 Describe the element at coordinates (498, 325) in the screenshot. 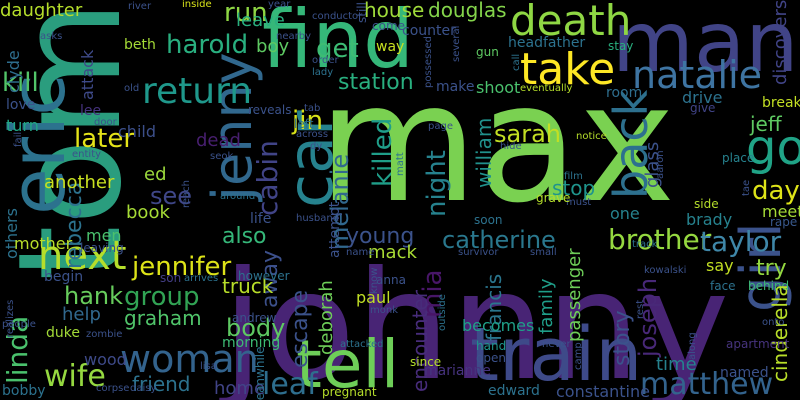

I see `word-becomes: becomes` at that location.